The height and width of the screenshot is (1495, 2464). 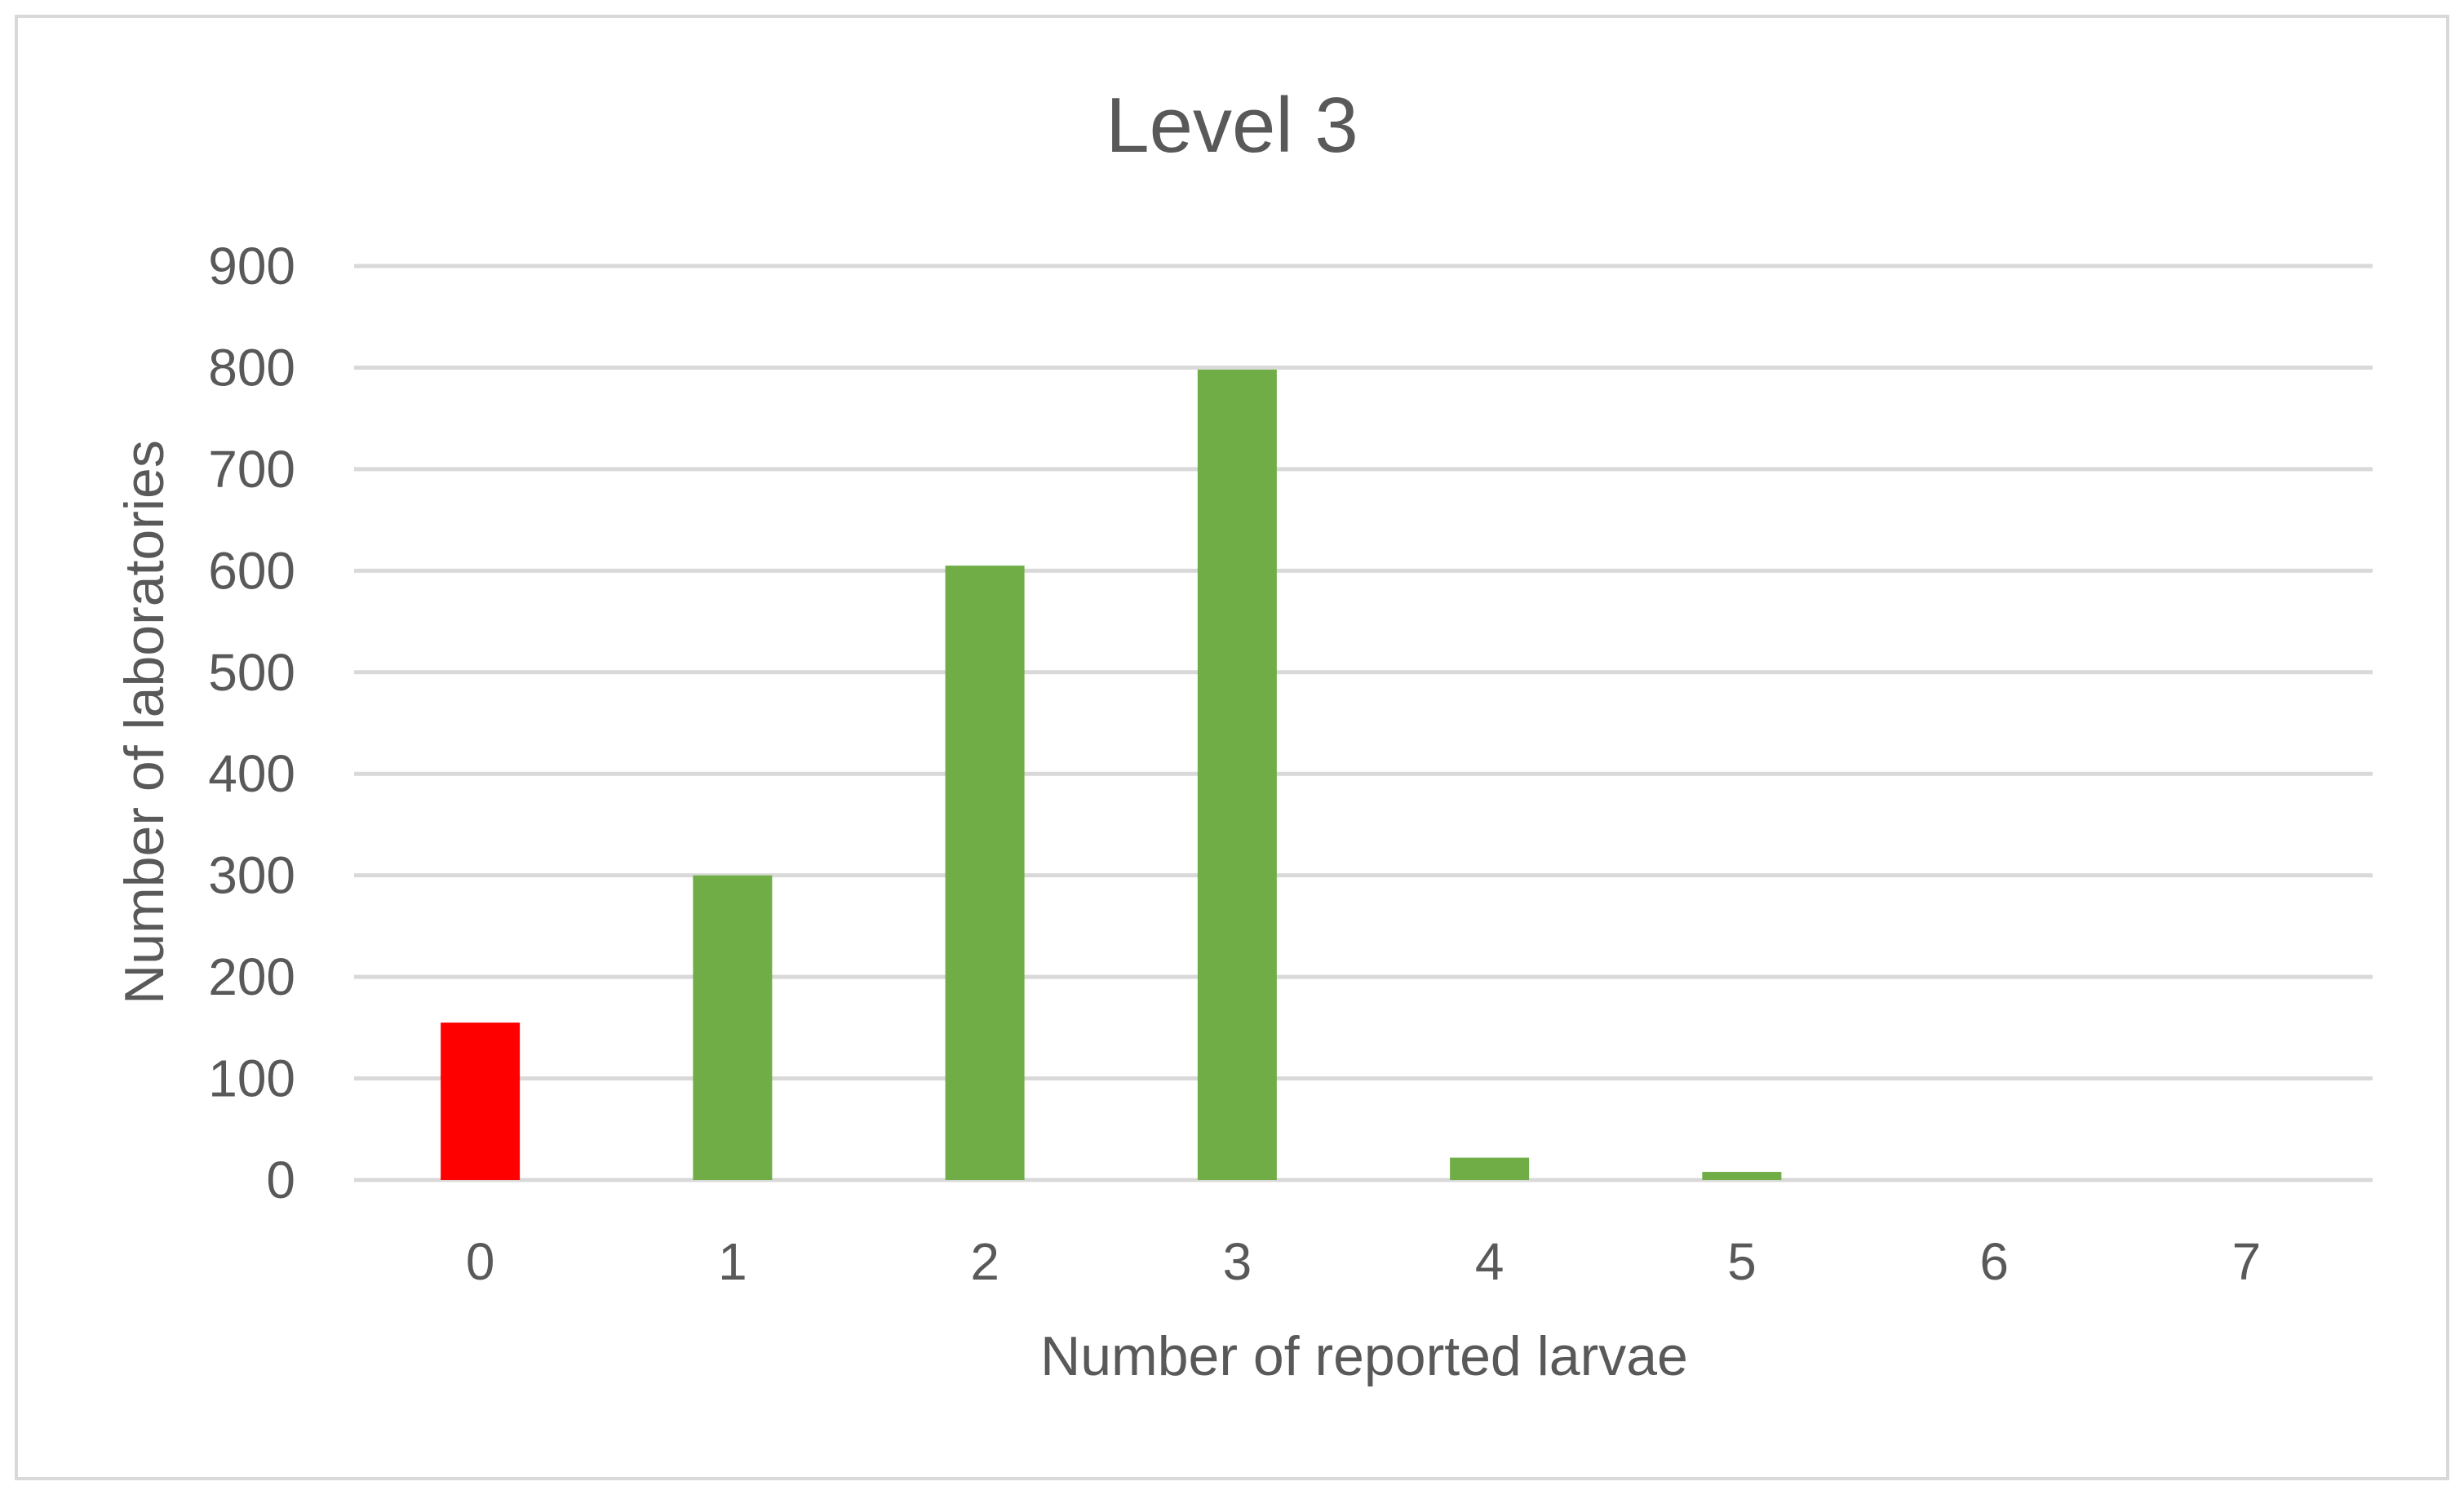 What do you see at coordinates (2247, 1261) in the screenshot?
I see `x-tick-label: 7` at bounding box center [2247, 1261].